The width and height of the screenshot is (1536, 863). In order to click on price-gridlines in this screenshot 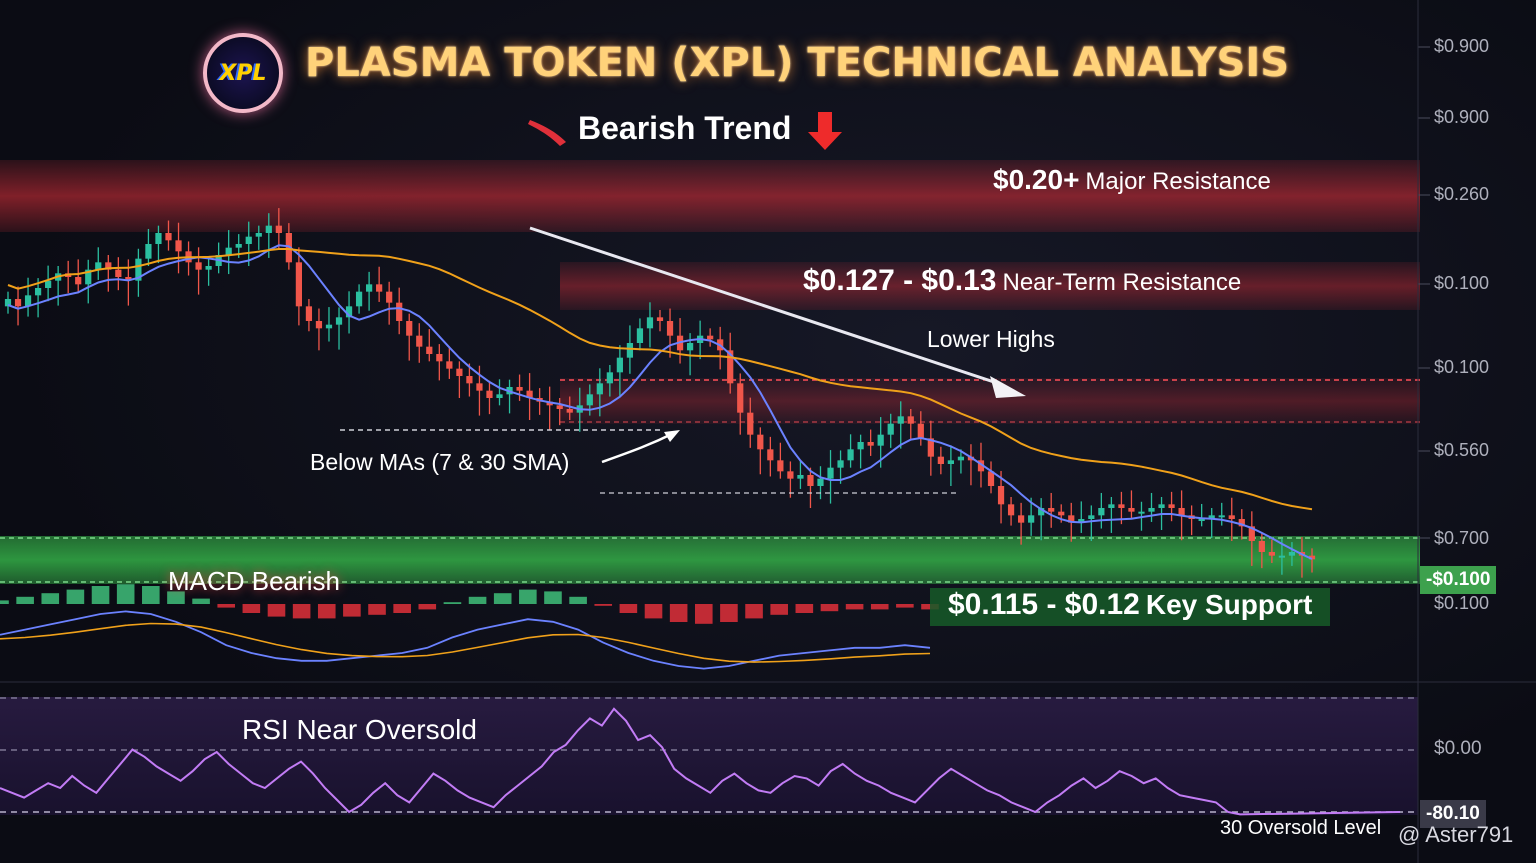, I will do `click(1424, 292)`.